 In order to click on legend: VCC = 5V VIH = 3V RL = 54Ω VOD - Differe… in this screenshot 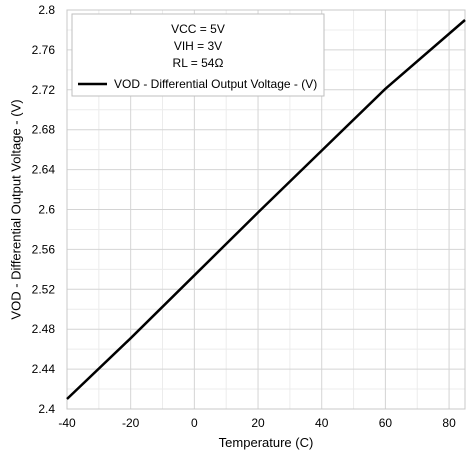, I will do `click(198, 55)`.